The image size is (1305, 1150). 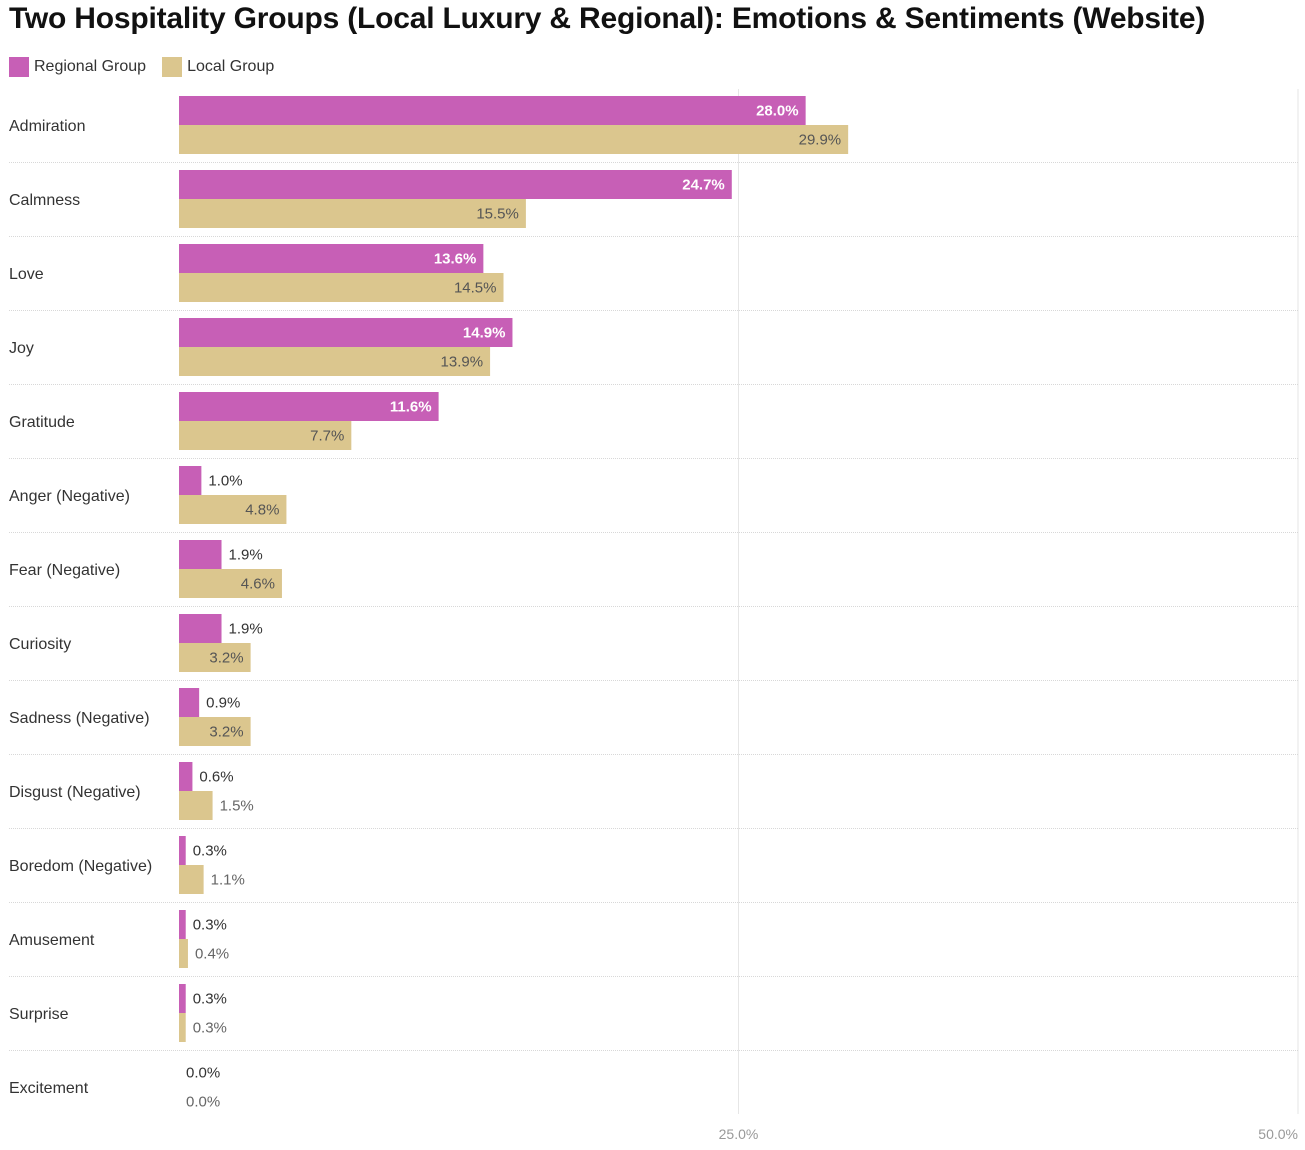 I want to click on data-label-local-group-gratitude: 7.7%, so click(x=327, y=436).